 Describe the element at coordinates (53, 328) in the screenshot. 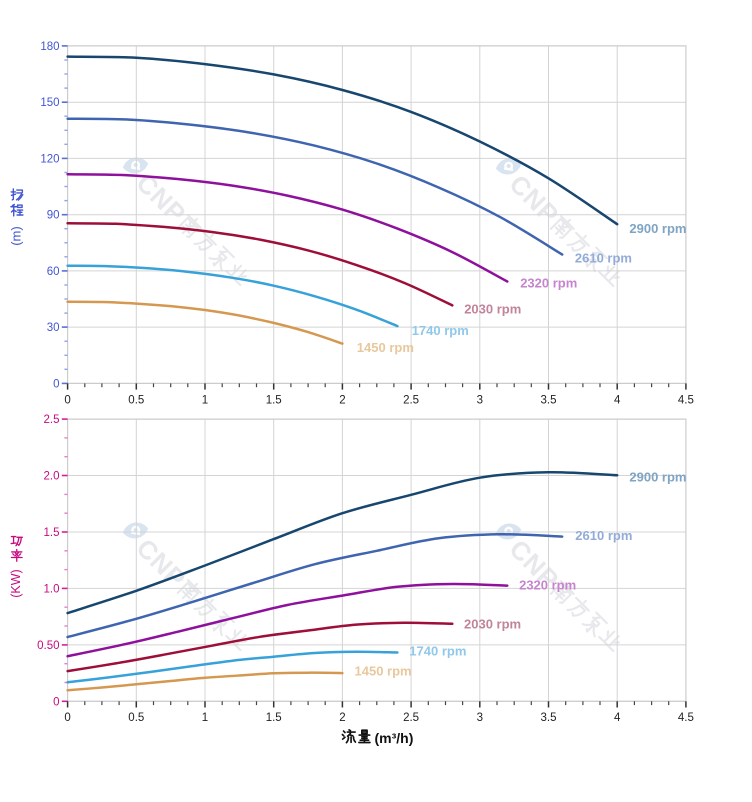

I see `svg-text: 30` at that location.